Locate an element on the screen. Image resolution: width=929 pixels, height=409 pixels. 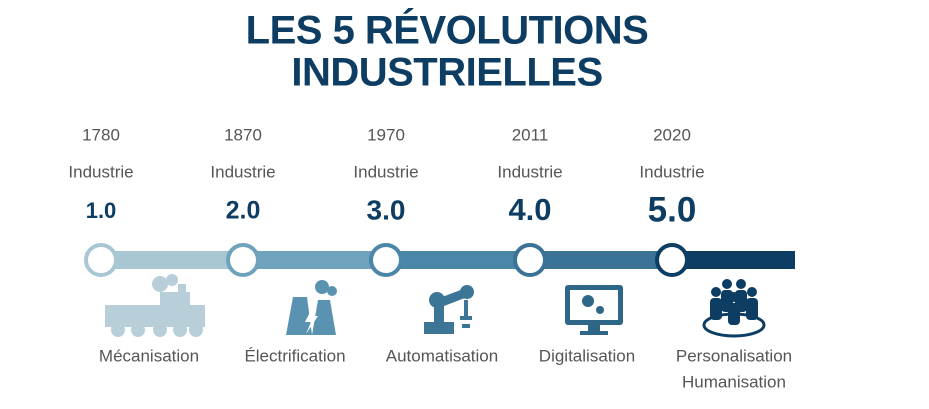
year: 1780 is located at coordinates (101, 134).